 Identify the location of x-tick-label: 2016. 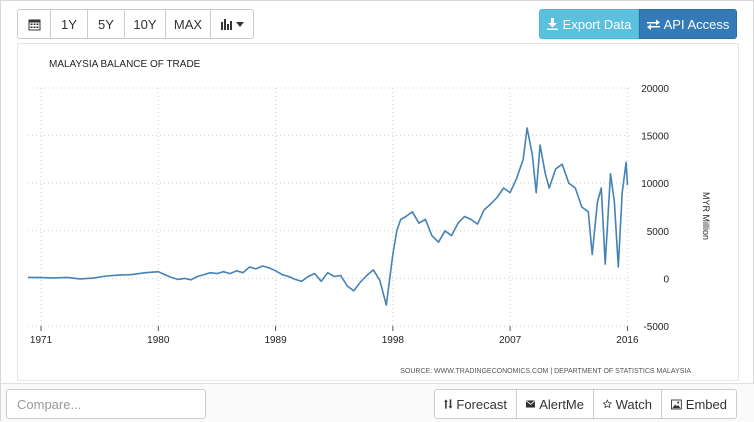
(627, 340).